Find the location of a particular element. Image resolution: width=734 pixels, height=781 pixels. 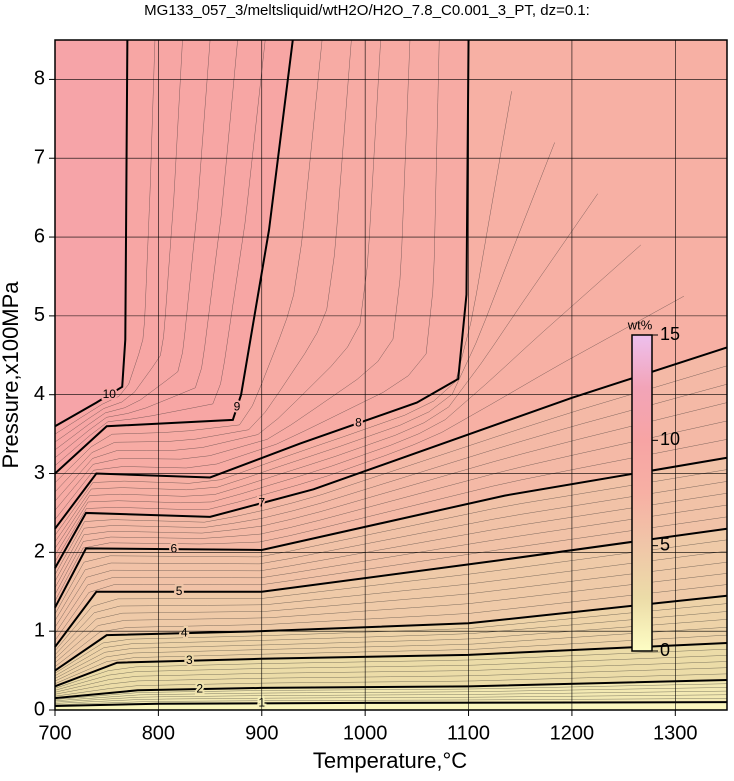

contour-label: 4 is located at coordinates (184, 632).